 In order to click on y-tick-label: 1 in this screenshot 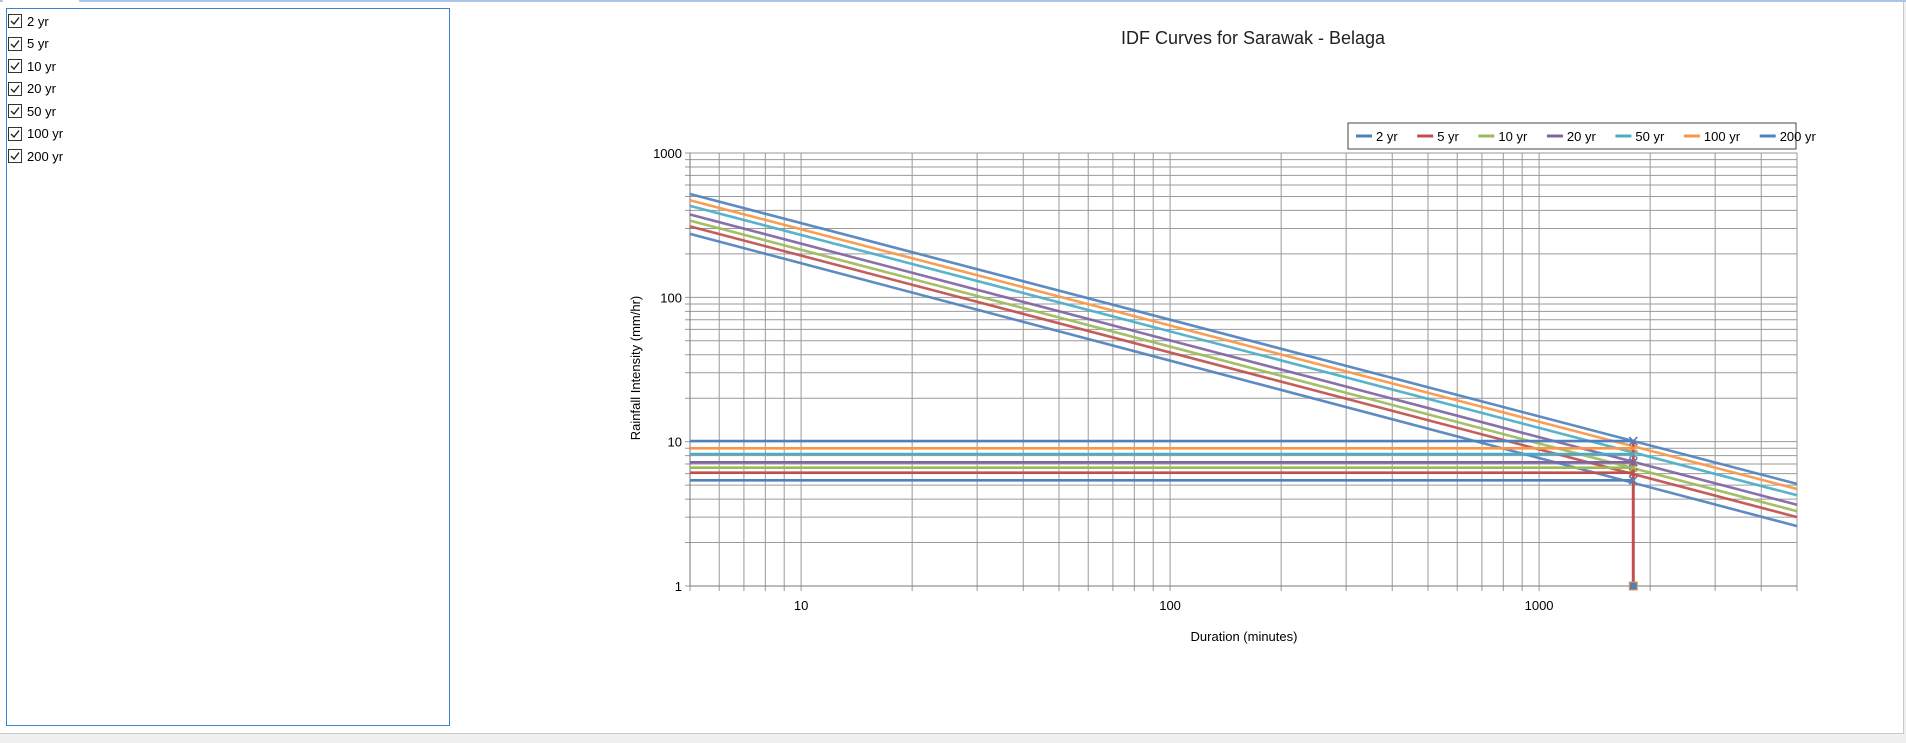, I will do `click(678, 586)`.